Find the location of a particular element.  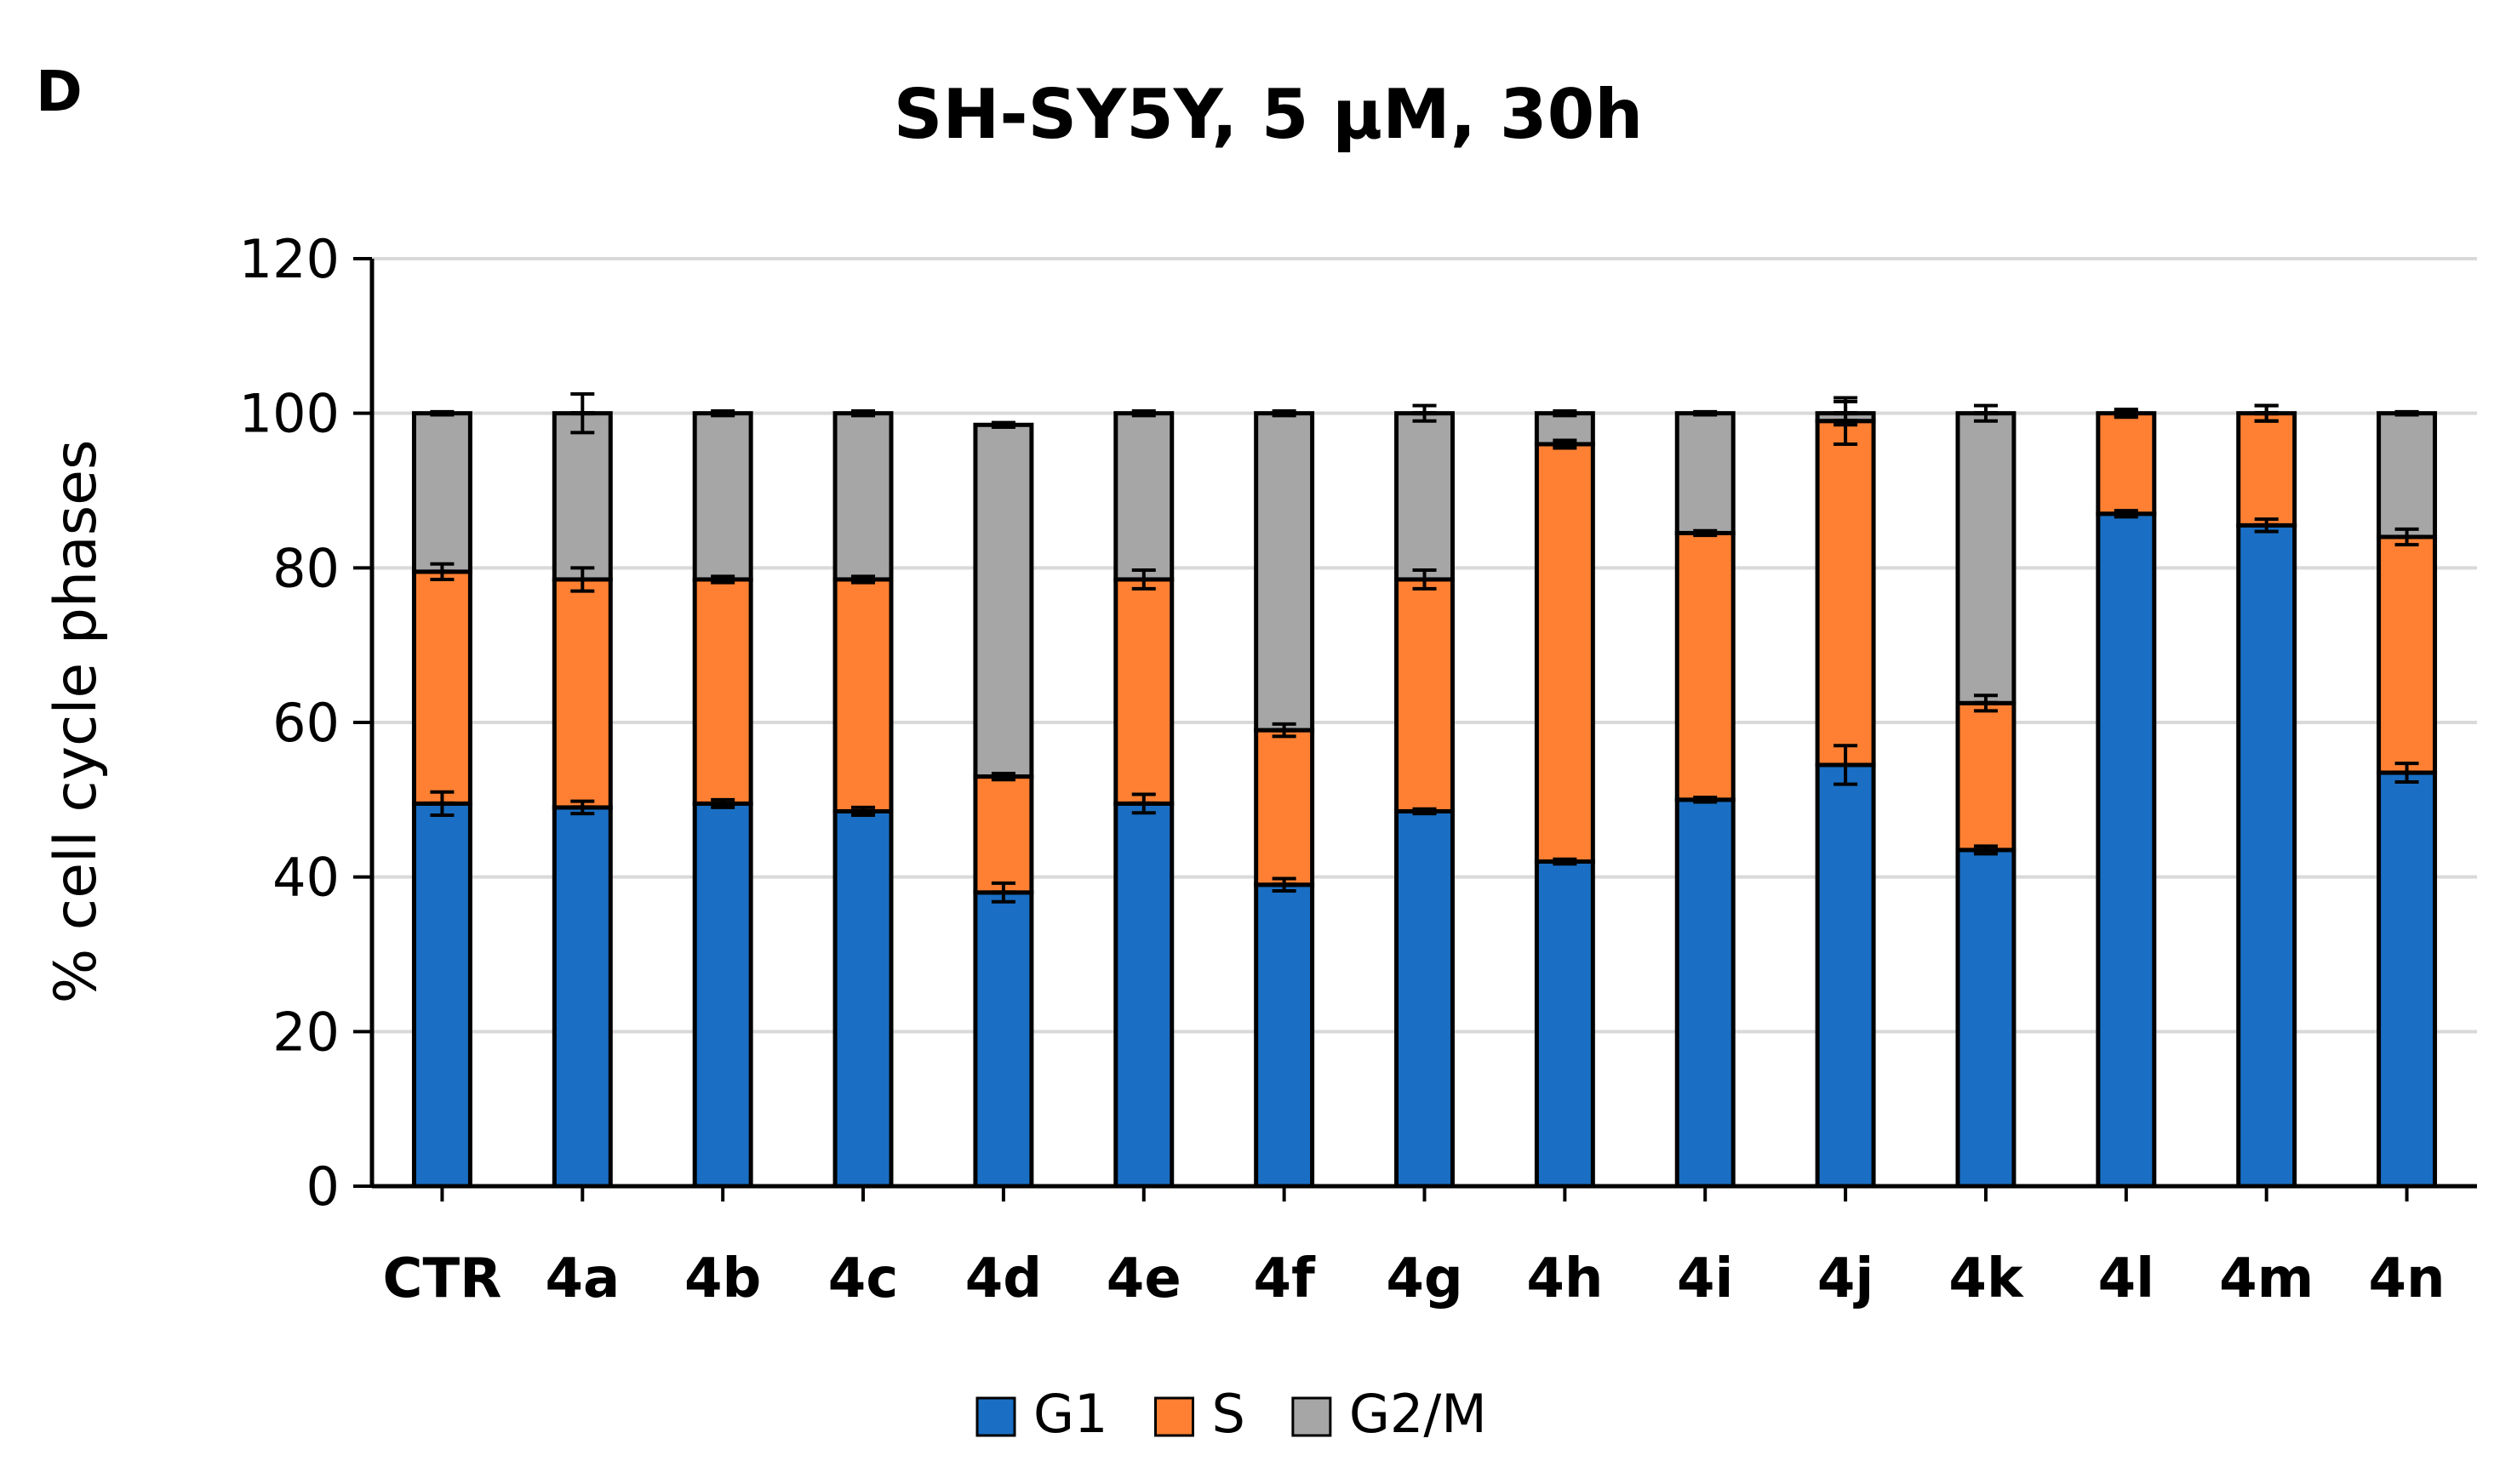

bar-4c-G2M is located at coordinates (863, 496).